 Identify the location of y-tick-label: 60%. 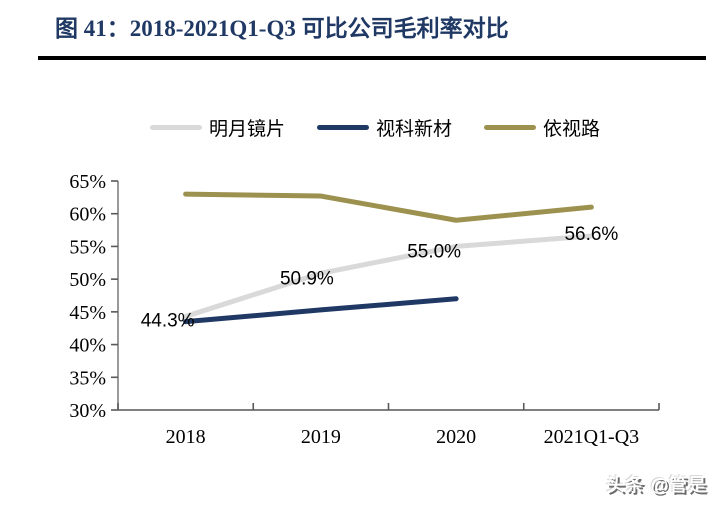
(87, 215).